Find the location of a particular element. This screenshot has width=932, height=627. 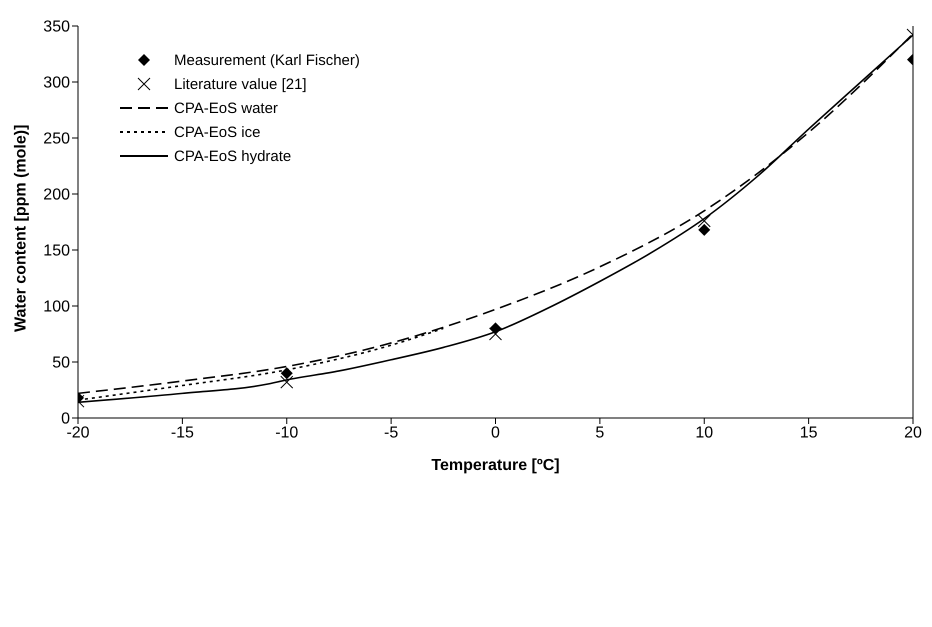

x-tick-label: -15 is located at coordinates (182, 433).